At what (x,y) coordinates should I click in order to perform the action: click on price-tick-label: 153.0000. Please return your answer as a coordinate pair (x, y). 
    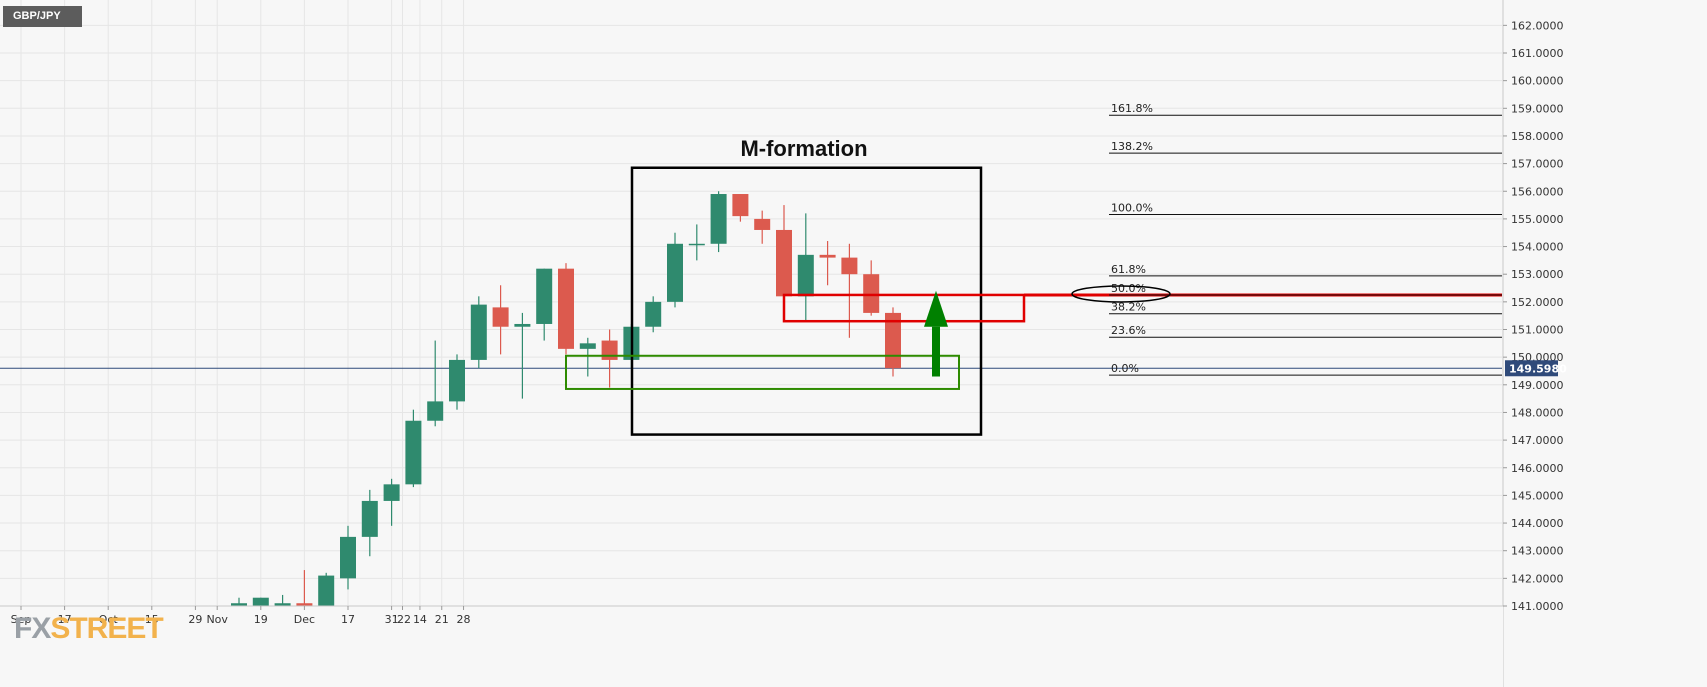
    Looking at the image, I should click on (1537, 274).